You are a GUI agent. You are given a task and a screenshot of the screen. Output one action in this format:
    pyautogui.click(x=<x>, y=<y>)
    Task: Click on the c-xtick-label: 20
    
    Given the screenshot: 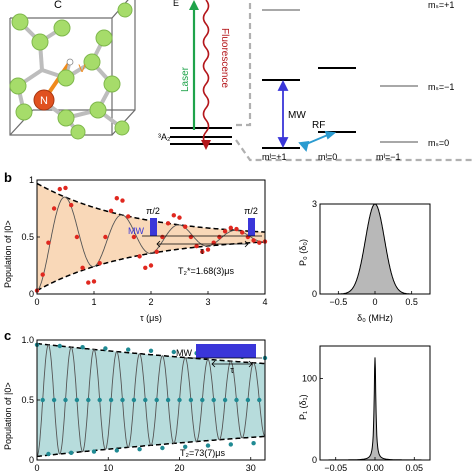 What is the action you would take?
    pyautogui.click(x=179, y=468)
    